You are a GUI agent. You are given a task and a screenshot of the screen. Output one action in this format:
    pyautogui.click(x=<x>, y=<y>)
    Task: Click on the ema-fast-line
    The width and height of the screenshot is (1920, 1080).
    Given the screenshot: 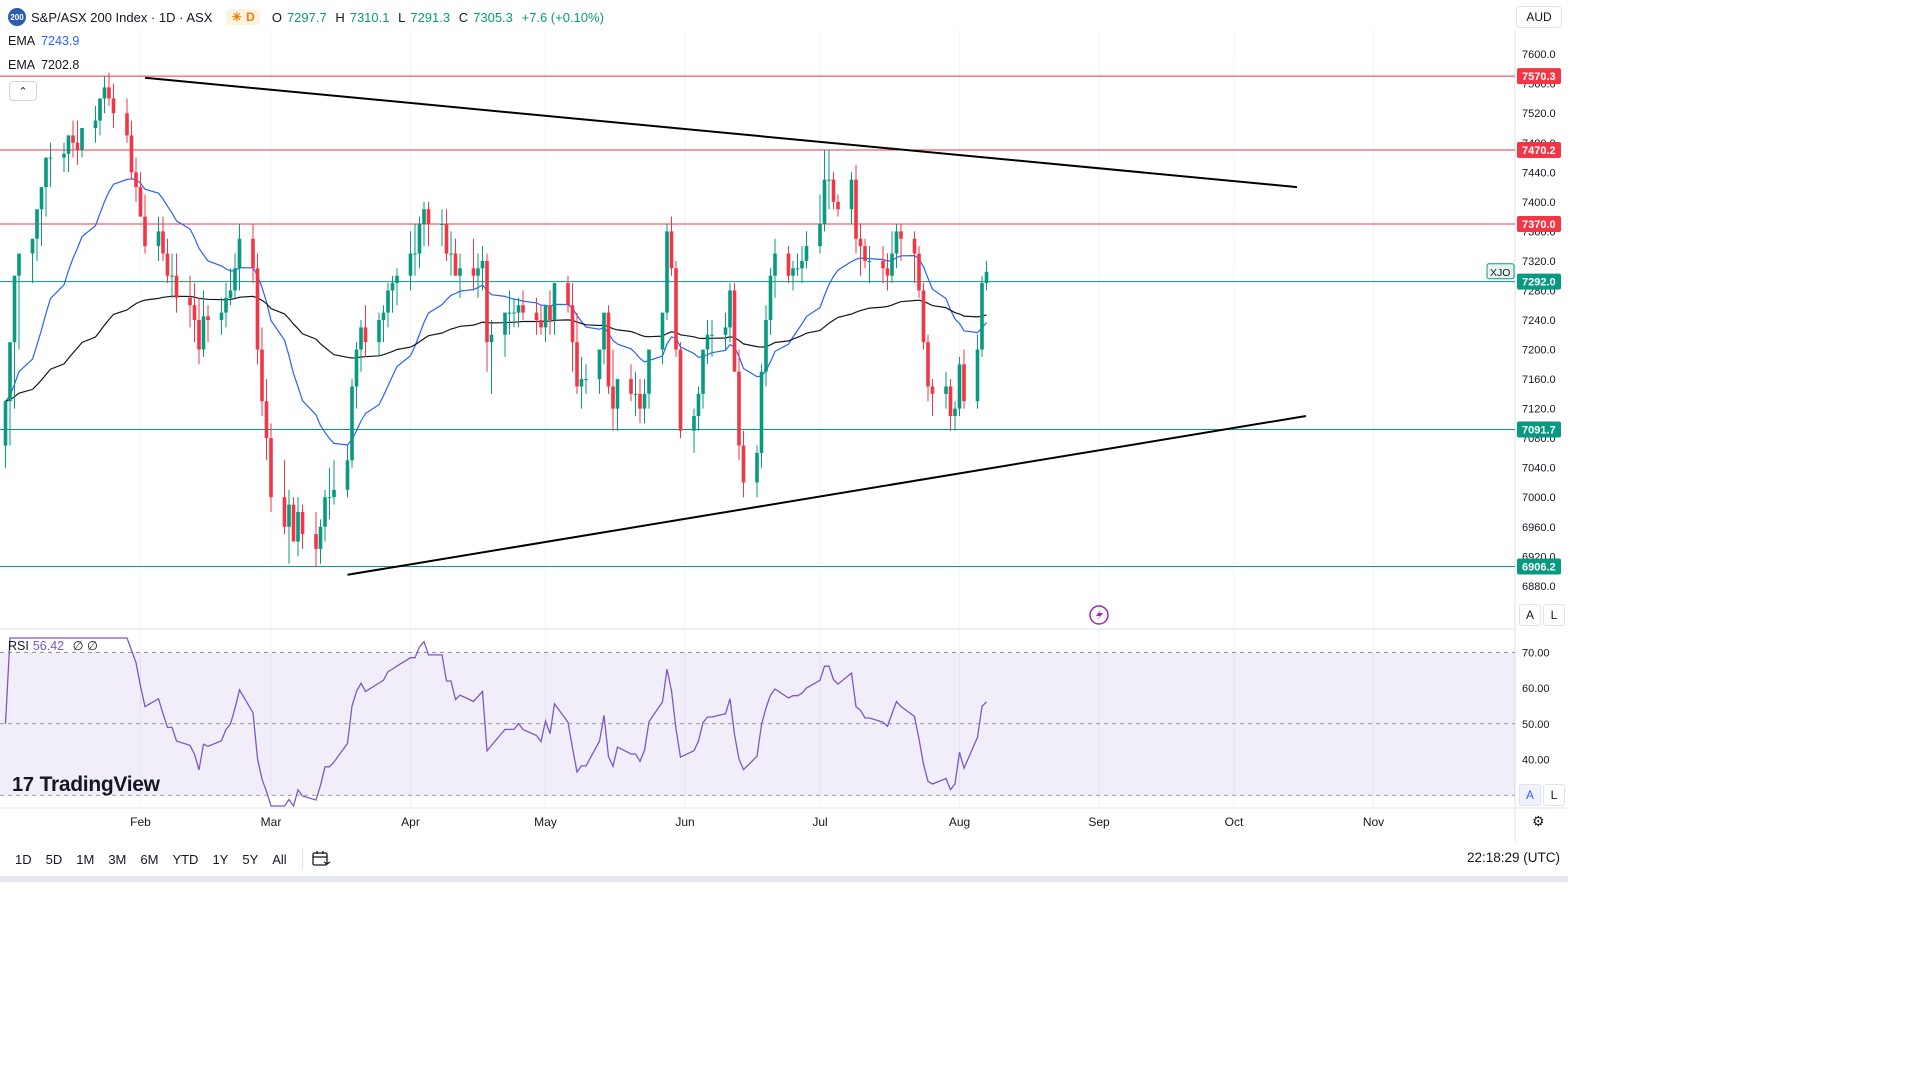 What is the action you would take?
    pyautogui.click(x=496, y=312)
    